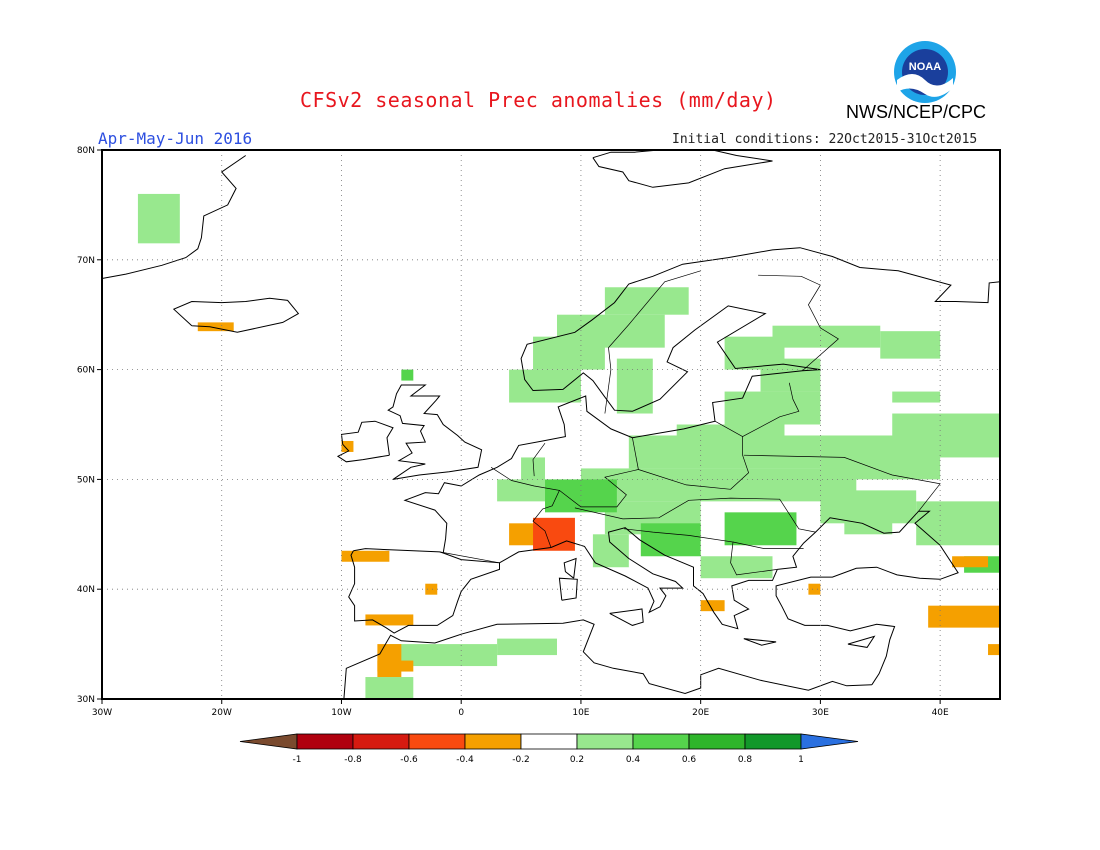 The width and height of the screenshot is (1100, 850). What do you see at coordinates (465, 760) in the screenshot?
I see `colorbar-tick-label: -0.4` at bounding box center [465, 760].